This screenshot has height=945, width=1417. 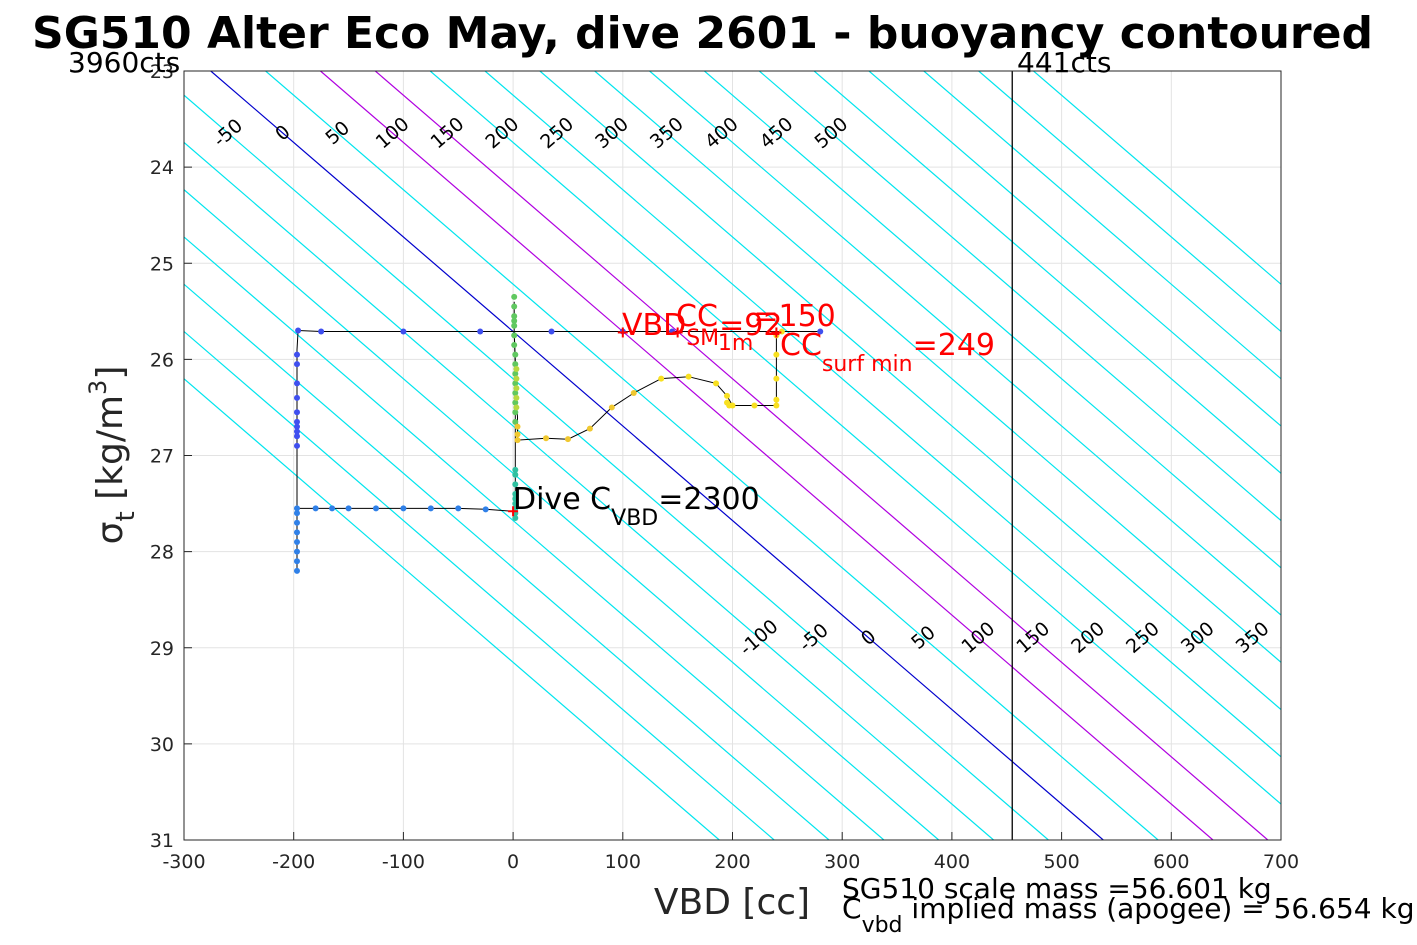 I want to click on corner-left-label: 3960cts, so click(x=124, y=62).